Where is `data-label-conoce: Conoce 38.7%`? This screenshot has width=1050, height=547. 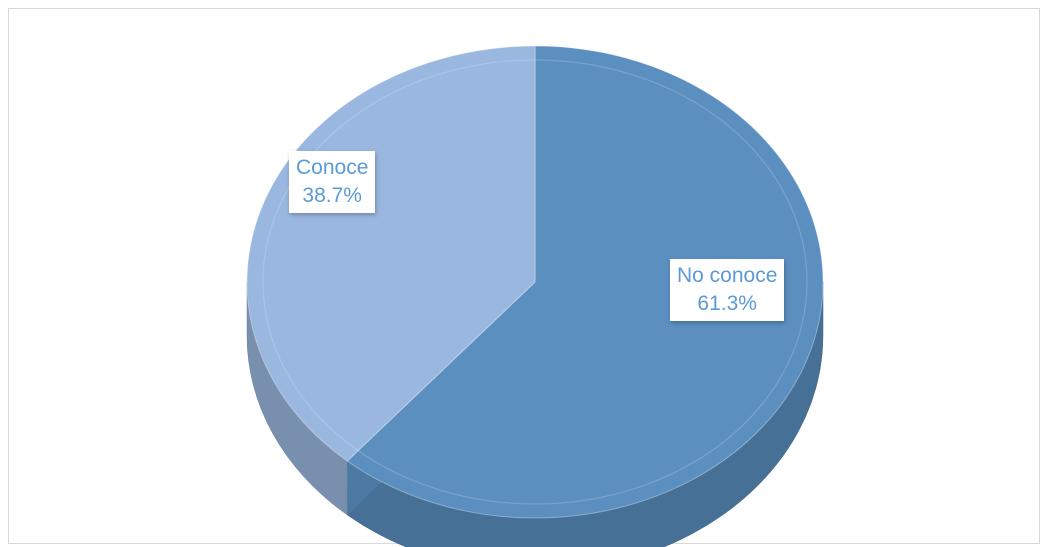 data-label-conoce: Conoce 38.7% is located at coordinates (332, 182).